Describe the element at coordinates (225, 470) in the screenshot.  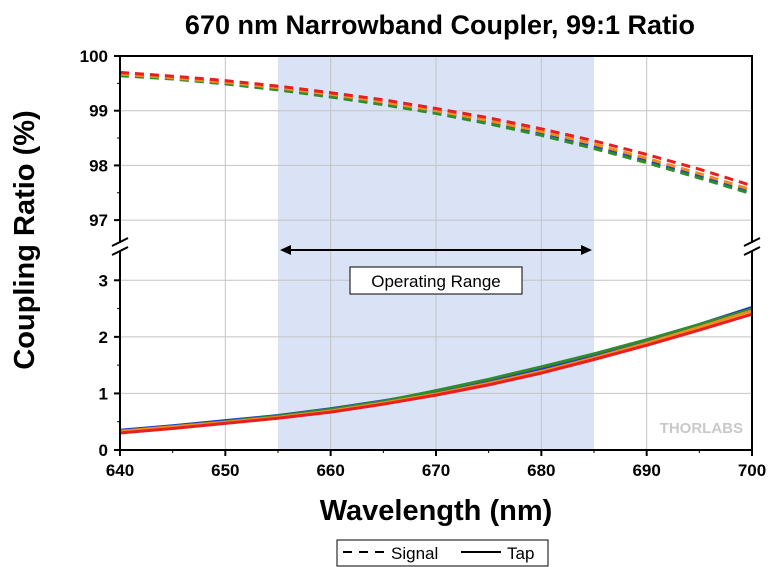
I see `x-tick-label: 650` at that location.